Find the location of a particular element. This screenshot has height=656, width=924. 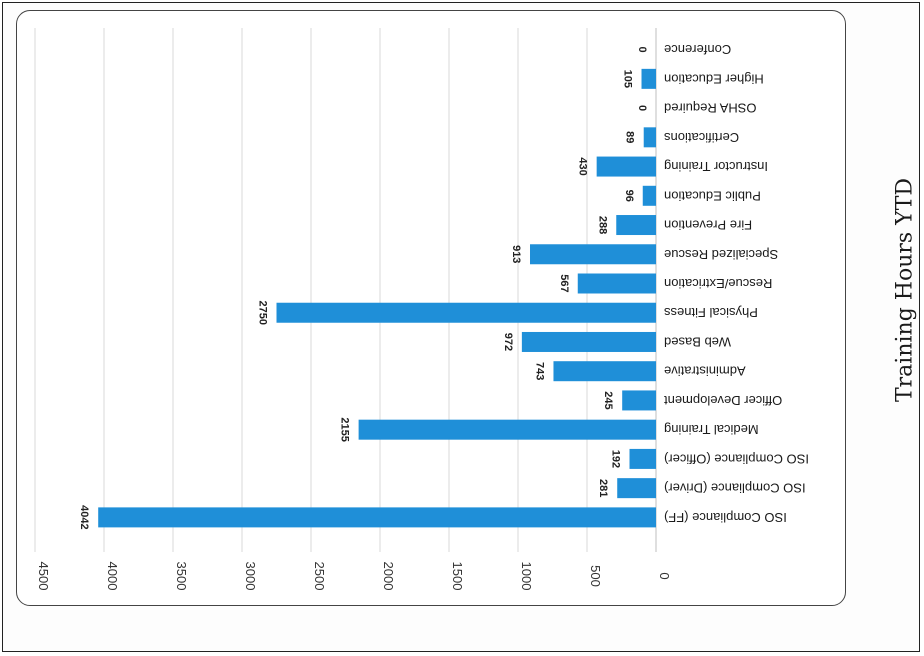

data-label: 288 is located at coordinates (602, 225).